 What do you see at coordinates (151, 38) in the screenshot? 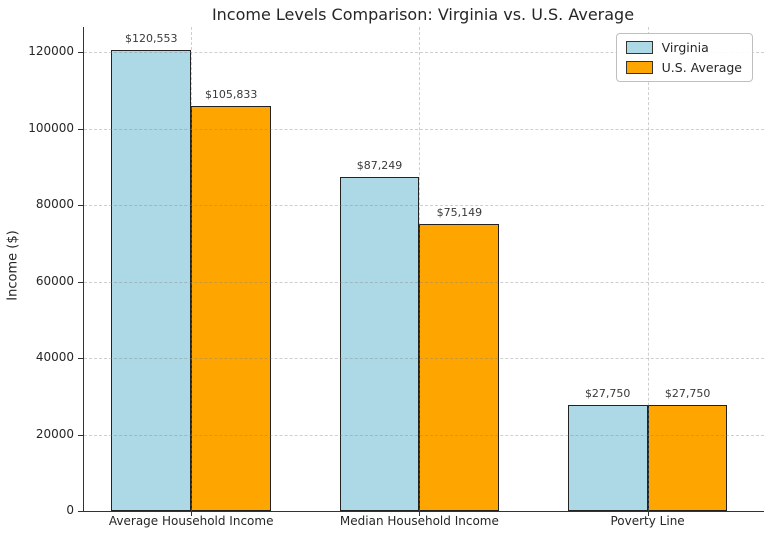
I see `bar-value-label: $120,553` at bounding box center [151, 38].